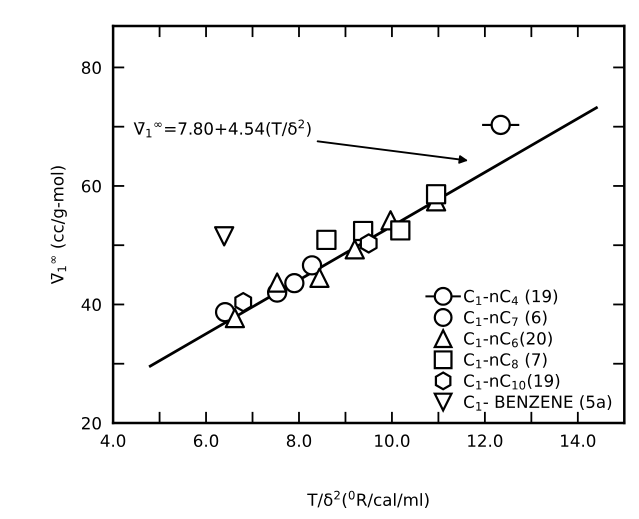 The image size is (639, 519). Describe the element at coordinates (505, 360) in the screenshot. I see `legend-label: C$_{1}$-nC$_{8}$ (7)` at that location.